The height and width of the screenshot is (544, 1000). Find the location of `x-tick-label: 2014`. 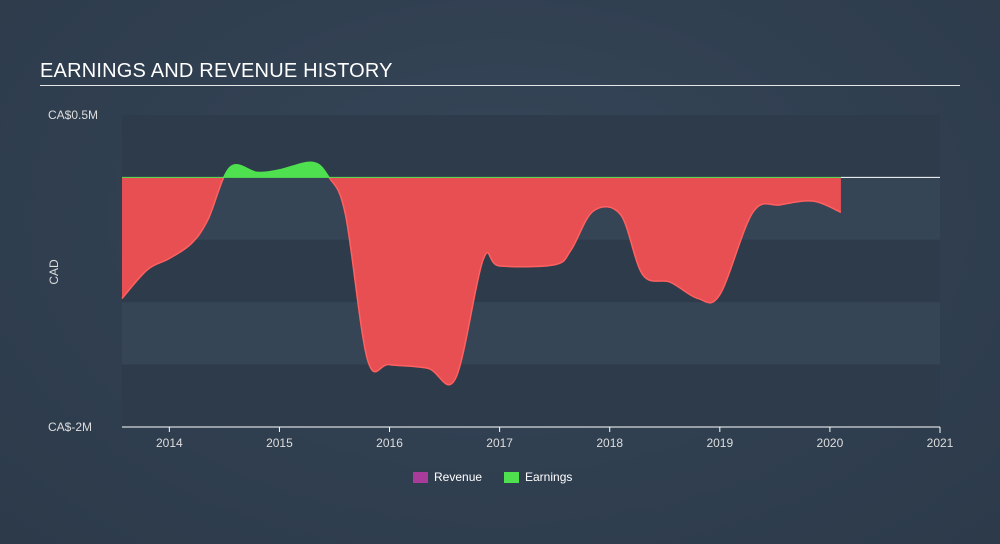

x-tick-label: 2014 is located at coordinates (169, 443).